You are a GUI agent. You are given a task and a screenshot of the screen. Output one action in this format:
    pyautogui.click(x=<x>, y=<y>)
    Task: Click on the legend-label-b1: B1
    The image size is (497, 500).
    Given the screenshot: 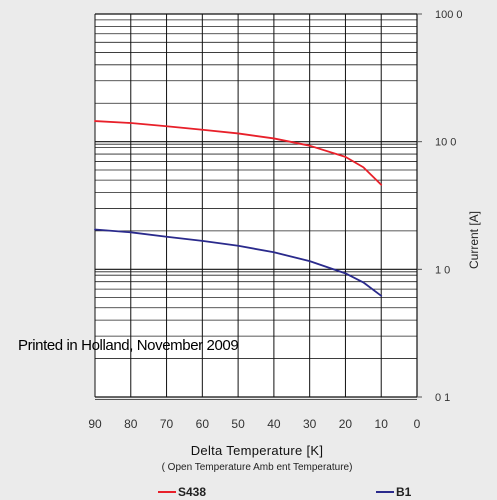 What is the action you would take?
    pyautogui.click(x=404, y=492)
    